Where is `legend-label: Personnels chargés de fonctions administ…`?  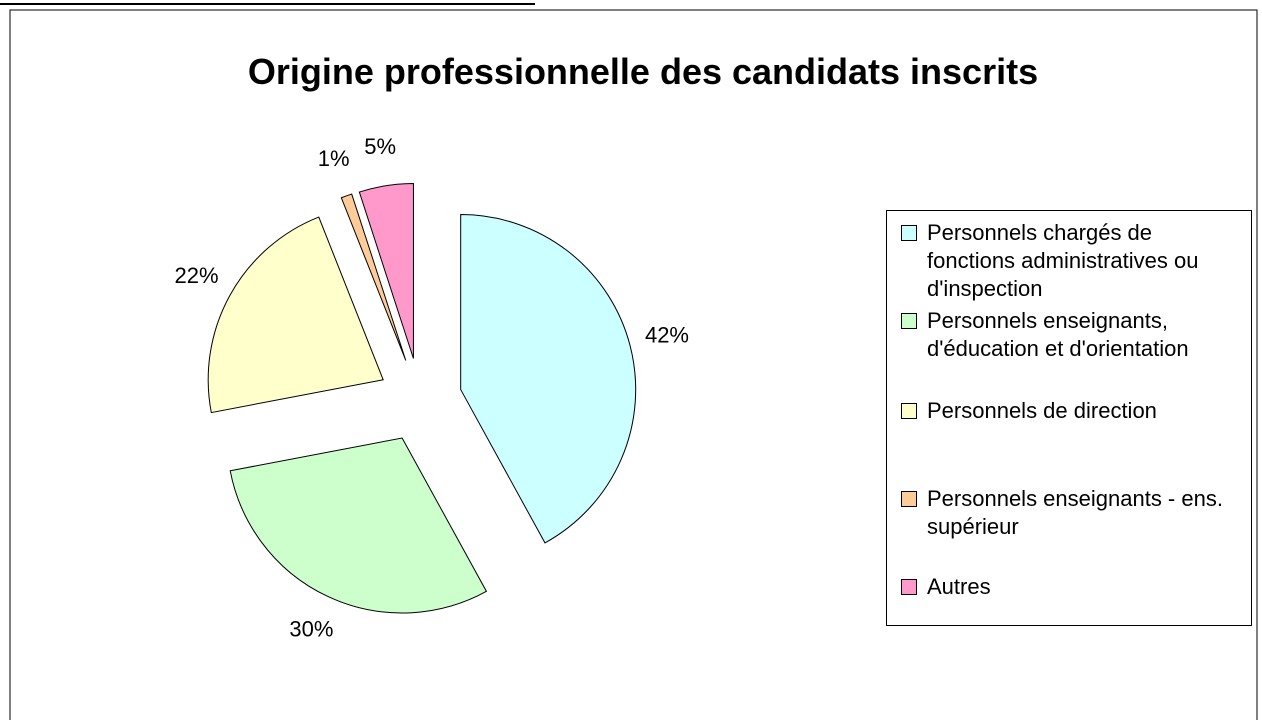
legend-label: Personnels chargés de fonctions administ… is located at coordinates (1063, 260).